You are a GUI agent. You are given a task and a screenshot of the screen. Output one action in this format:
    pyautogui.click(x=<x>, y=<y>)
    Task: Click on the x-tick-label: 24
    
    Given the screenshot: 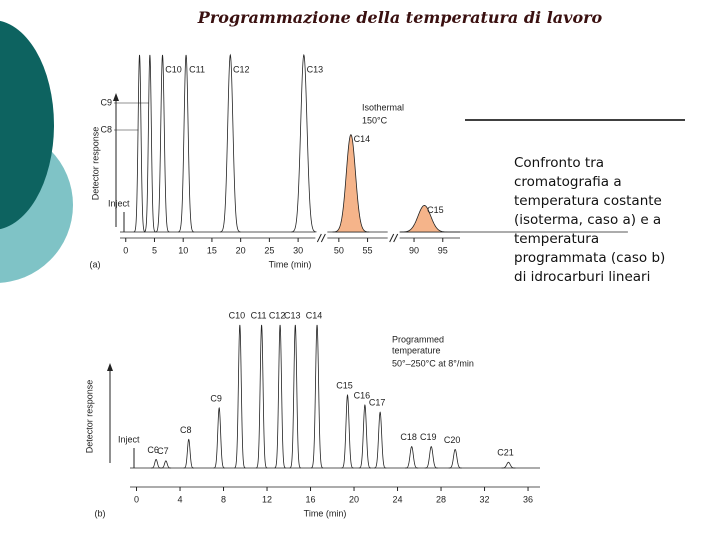 What is the action you would take?
    pyautogui.click(x=398, y=499)
    